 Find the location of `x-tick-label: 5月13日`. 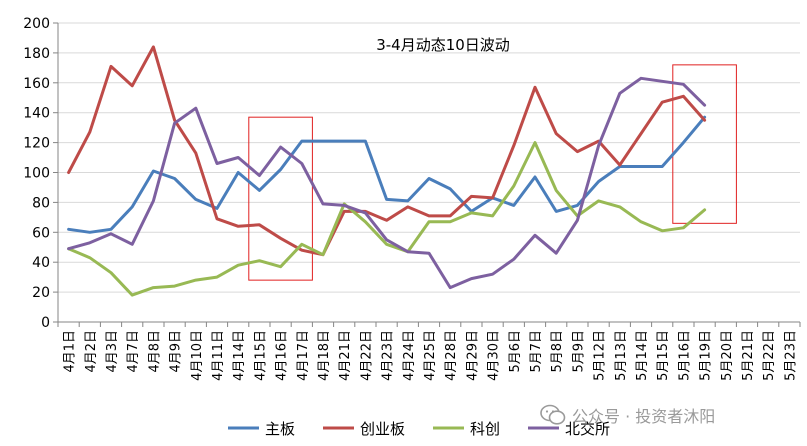

x-tick-label: 5月13日 is located at coordinates (621, 355).